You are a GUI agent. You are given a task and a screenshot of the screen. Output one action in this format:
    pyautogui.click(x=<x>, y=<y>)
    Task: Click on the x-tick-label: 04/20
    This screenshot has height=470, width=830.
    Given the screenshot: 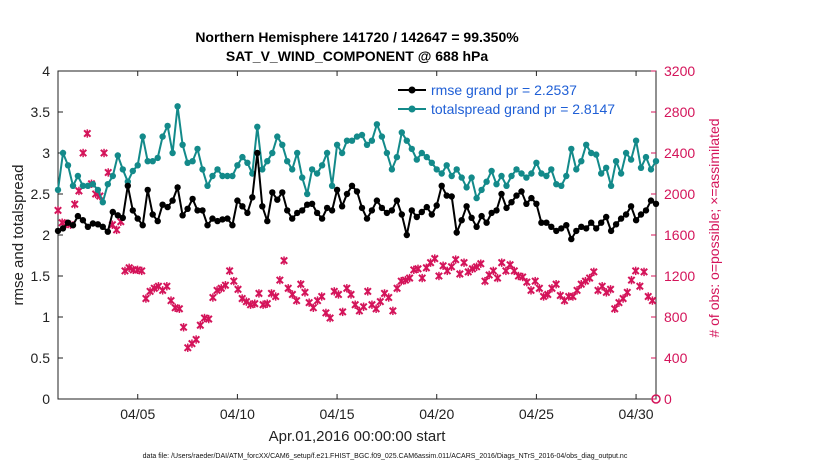 What is the action you would take?
    pyautogui.click(x=436, y=414)
    